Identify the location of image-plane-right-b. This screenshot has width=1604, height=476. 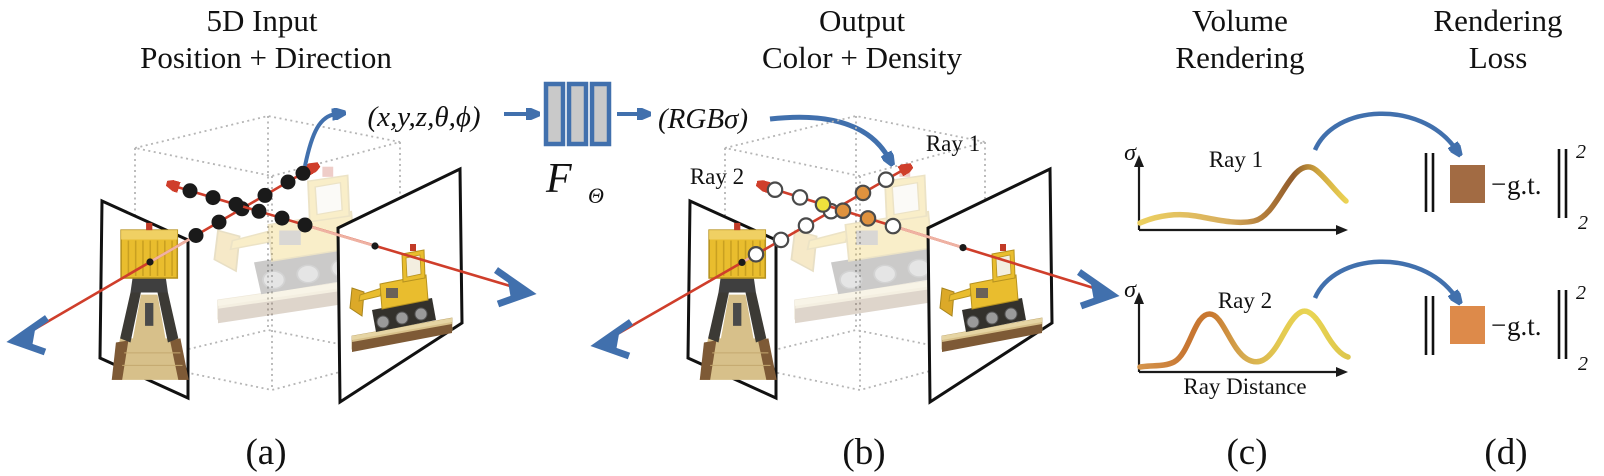
(990, 285).